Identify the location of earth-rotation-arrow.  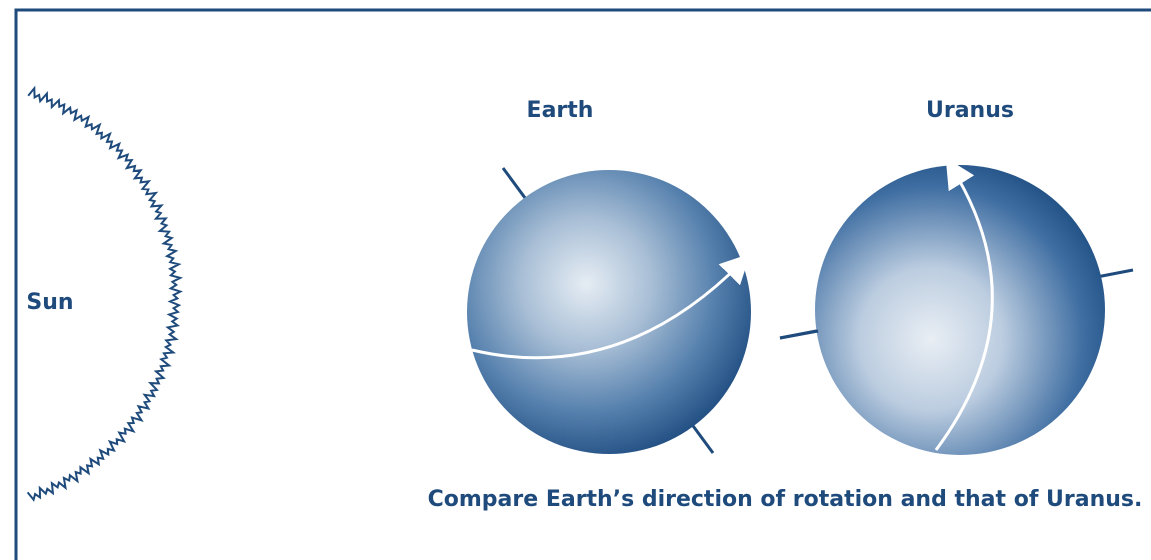
(611, 306).